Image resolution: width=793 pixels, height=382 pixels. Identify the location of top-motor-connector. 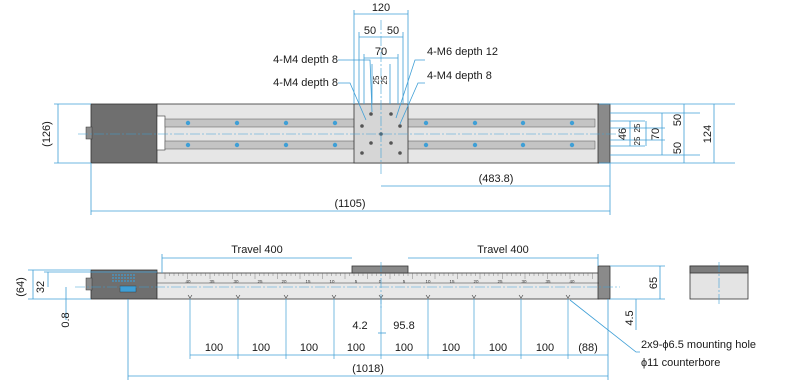
(89, 133).